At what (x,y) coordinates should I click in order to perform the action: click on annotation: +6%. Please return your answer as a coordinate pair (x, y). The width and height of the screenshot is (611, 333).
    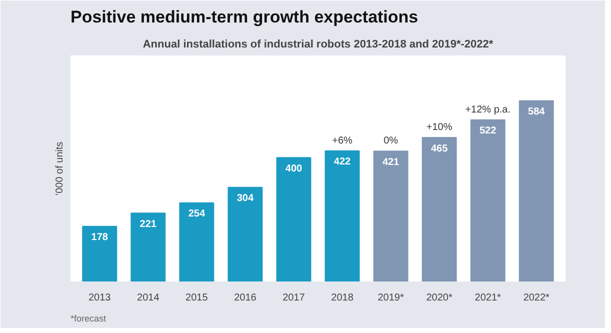
    Looking at the image, I should click on (342, 140).